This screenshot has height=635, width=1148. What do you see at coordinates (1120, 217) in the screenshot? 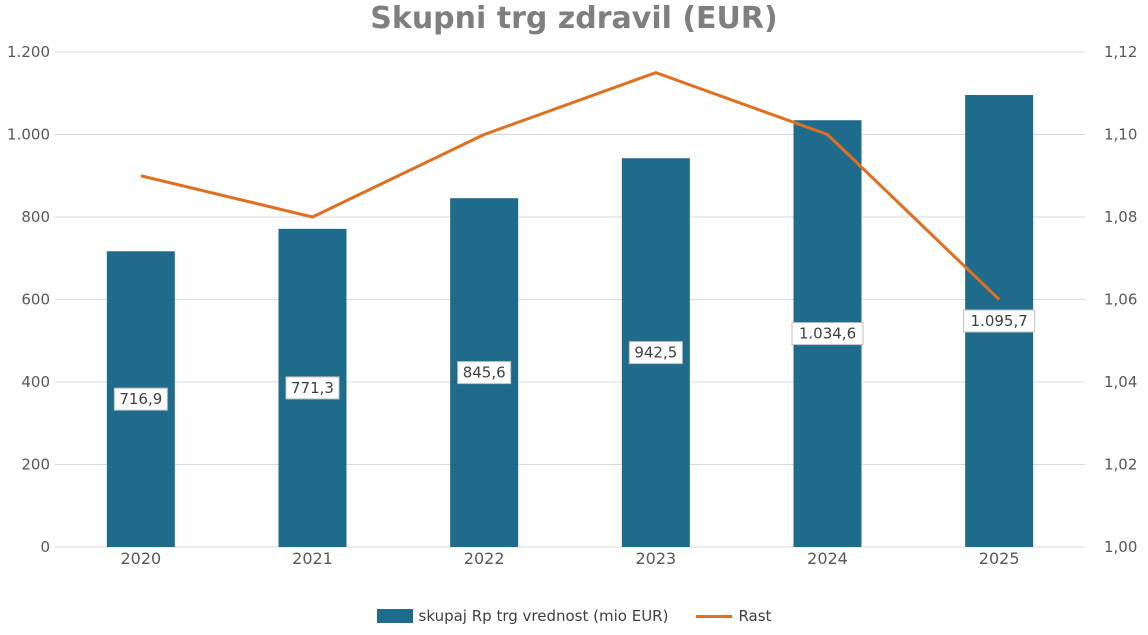
I see `y-right-tick-label: 1,08` at bounding box center [1120, 217].